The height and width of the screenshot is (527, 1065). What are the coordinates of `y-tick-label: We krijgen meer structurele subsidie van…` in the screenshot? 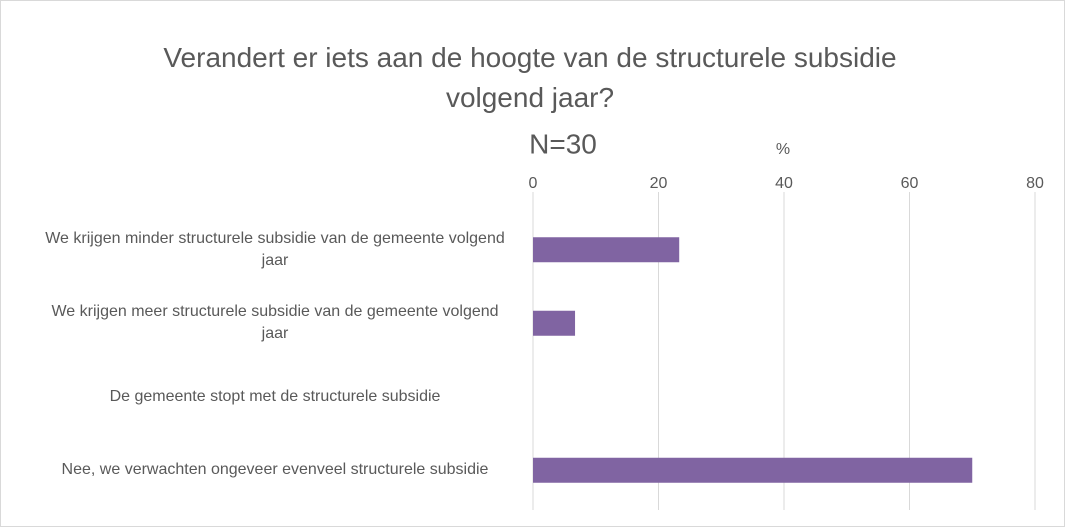 It's located at (275, 323).